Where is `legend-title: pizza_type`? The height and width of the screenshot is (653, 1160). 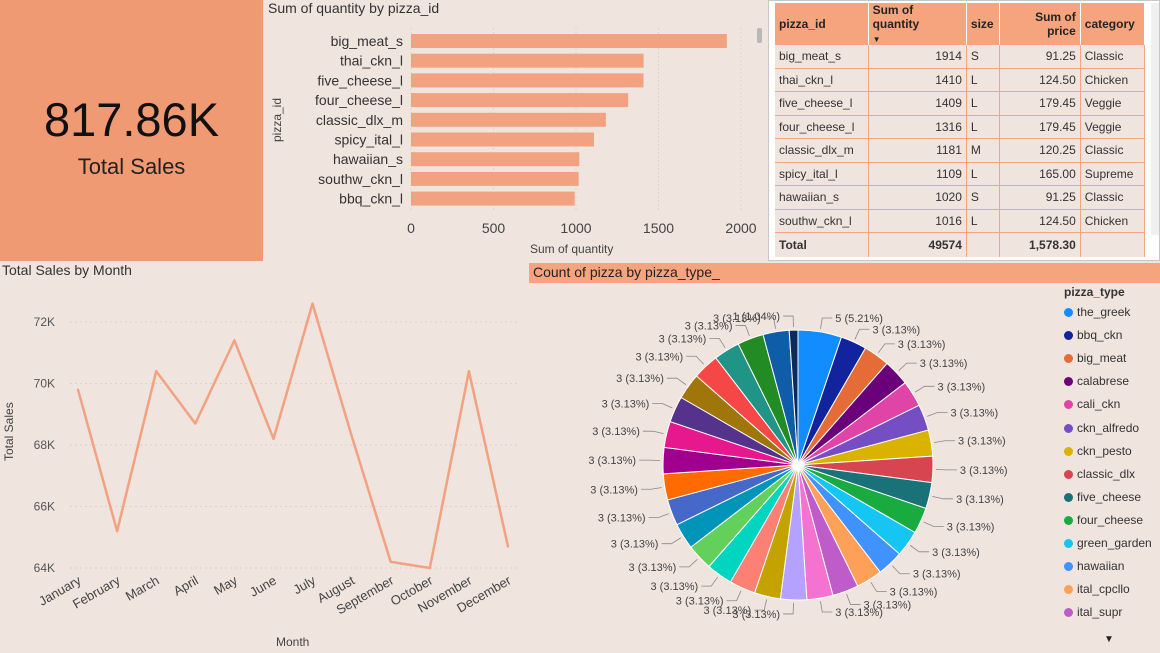 legend-title: pizza_type is located at coordinates (1094, 292).